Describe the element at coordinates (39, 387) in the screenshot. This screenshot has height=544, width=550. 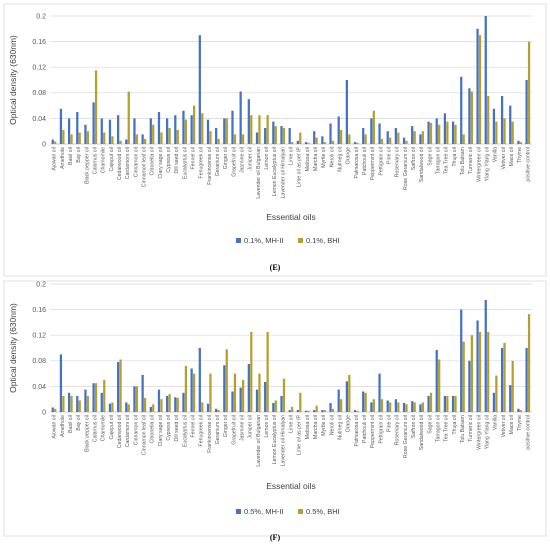
I see `chart1-ytick-label: 0.04` at that location.